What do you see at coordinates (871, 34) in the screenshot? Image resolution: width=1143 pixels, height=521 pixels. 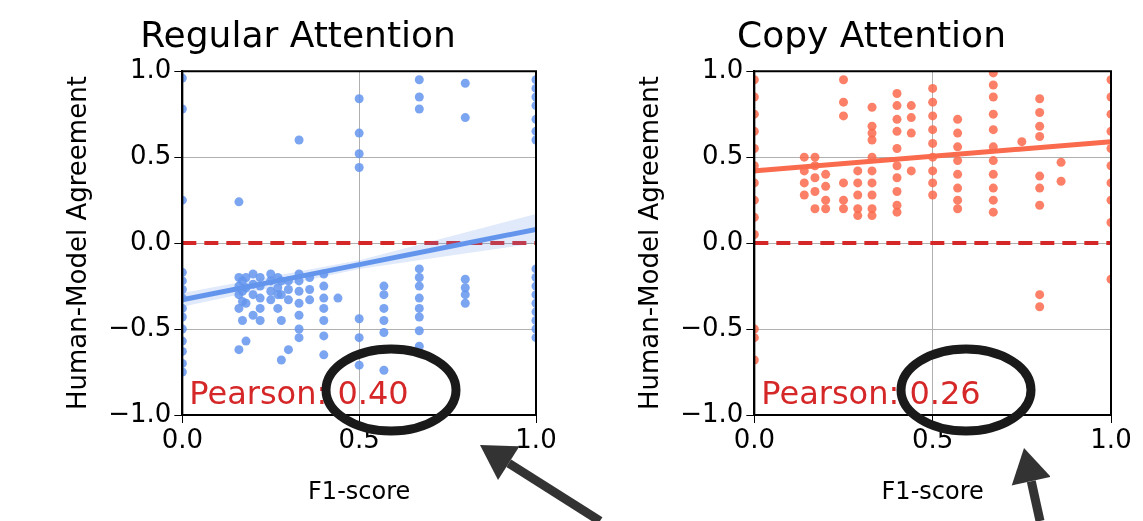 I see `chart-title: Copy Attention` at bounding box center [871, 34].